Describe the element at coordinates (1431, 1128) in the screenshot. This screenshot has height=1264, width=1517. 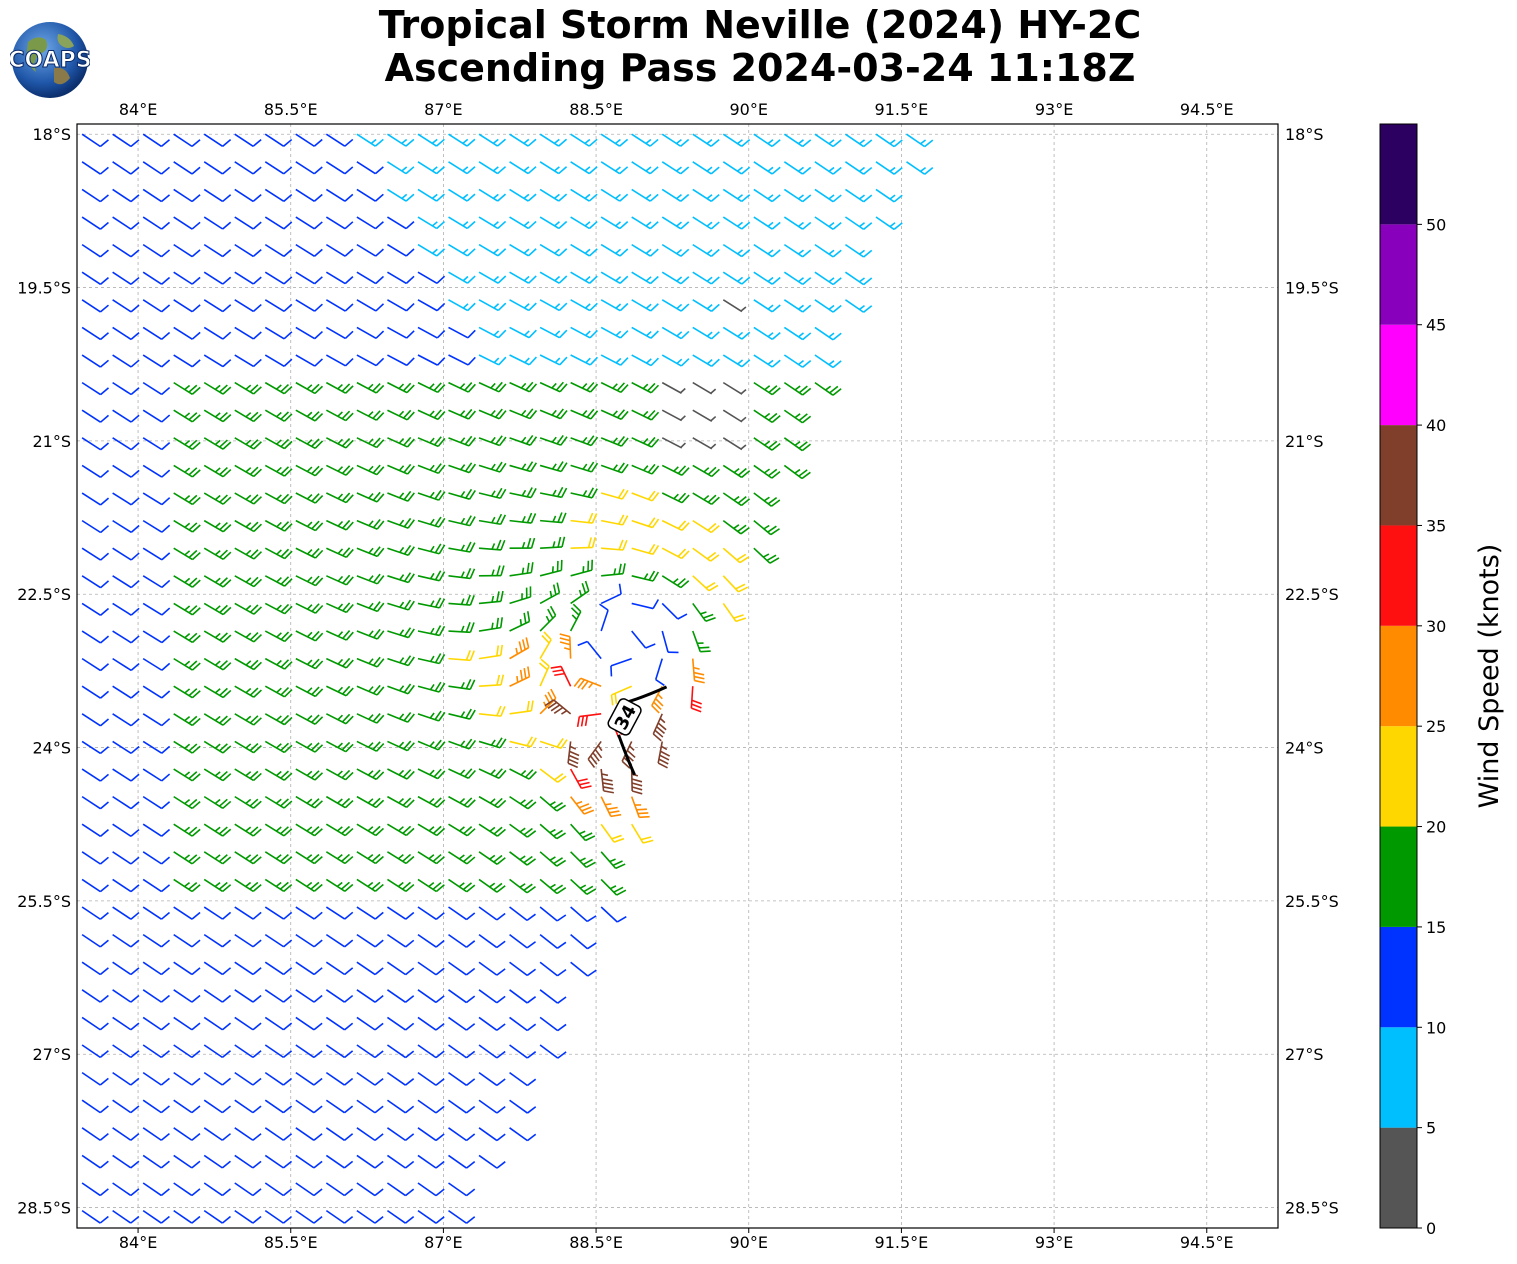
I see `colorbar-tick-label: 5` at that location.